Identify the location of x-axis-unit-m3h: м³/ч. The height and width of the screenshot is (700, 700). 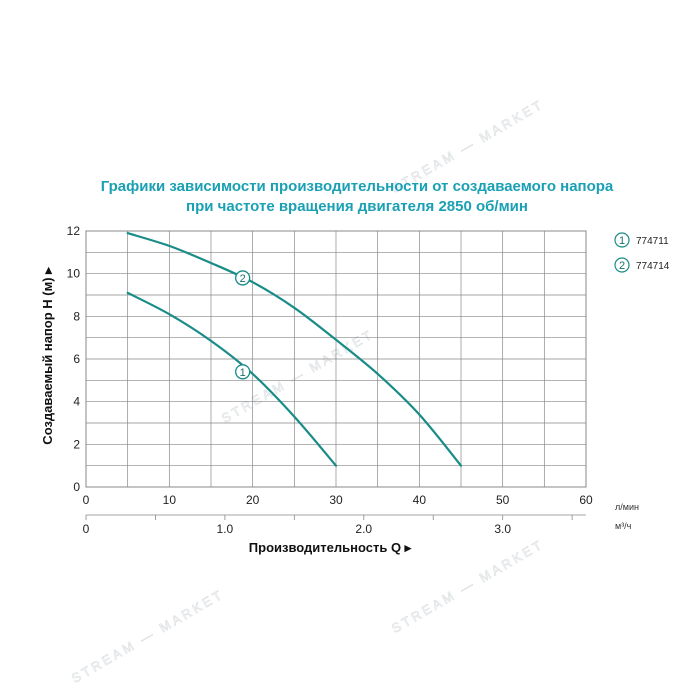
(623, 526).